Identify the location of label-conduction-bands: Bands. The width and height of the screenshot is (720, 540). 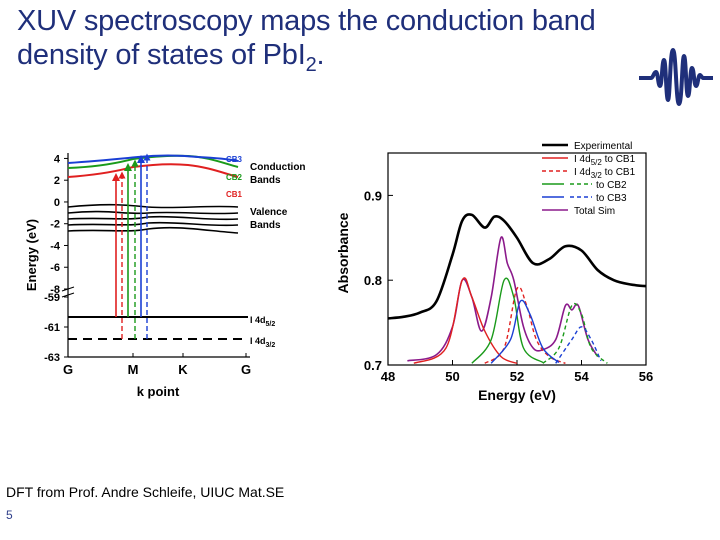
(265, 180).